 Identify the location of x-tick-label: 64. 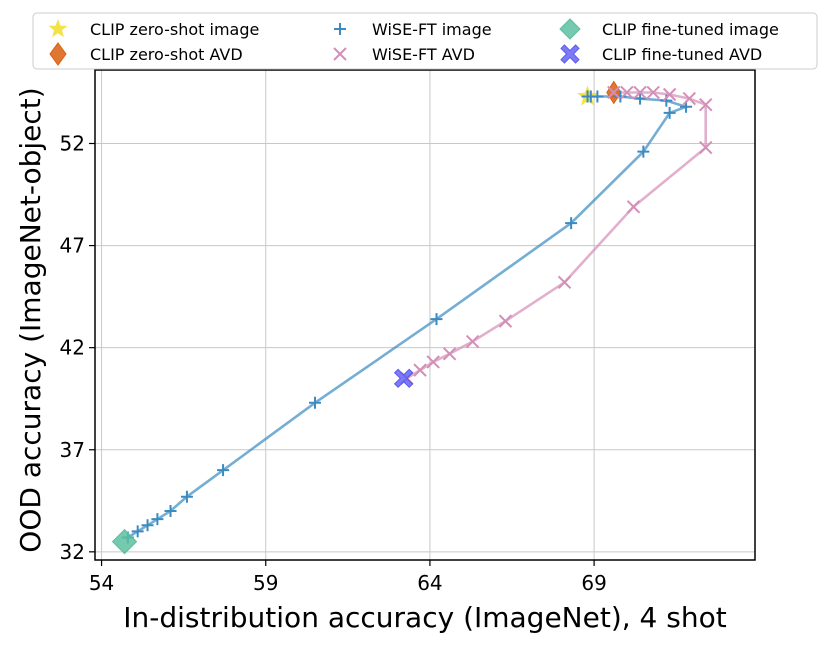
(429, 583).